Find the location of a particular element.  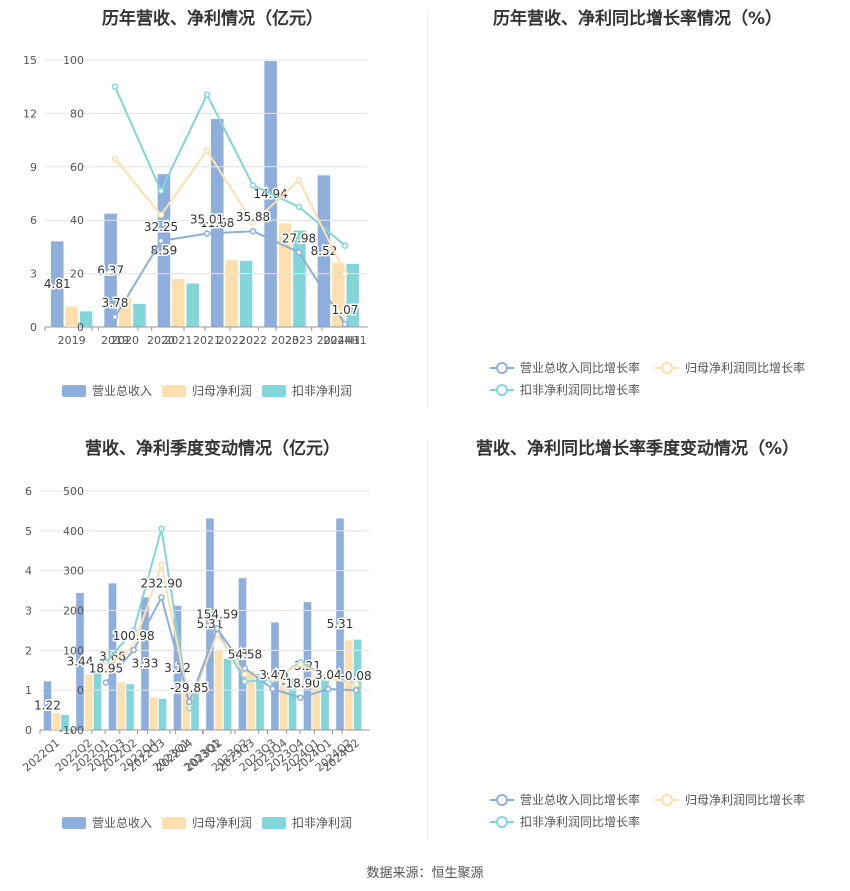

y-tick-label: 80 is located at coordinates (77, 113).